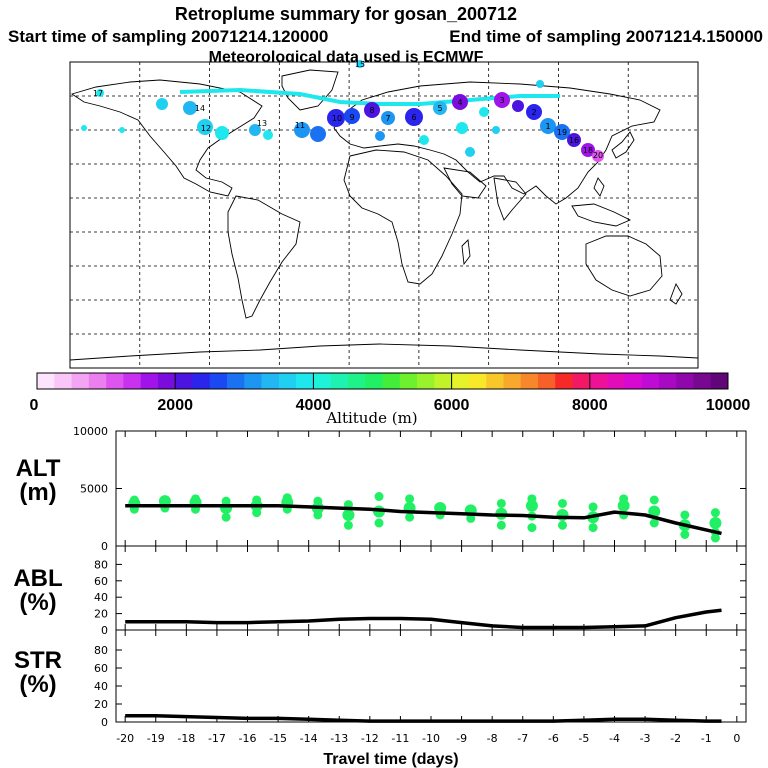 This screenshot has width=768, height=768. I want to click on panel-ylabel-line1: ALT, so click(38, 468).